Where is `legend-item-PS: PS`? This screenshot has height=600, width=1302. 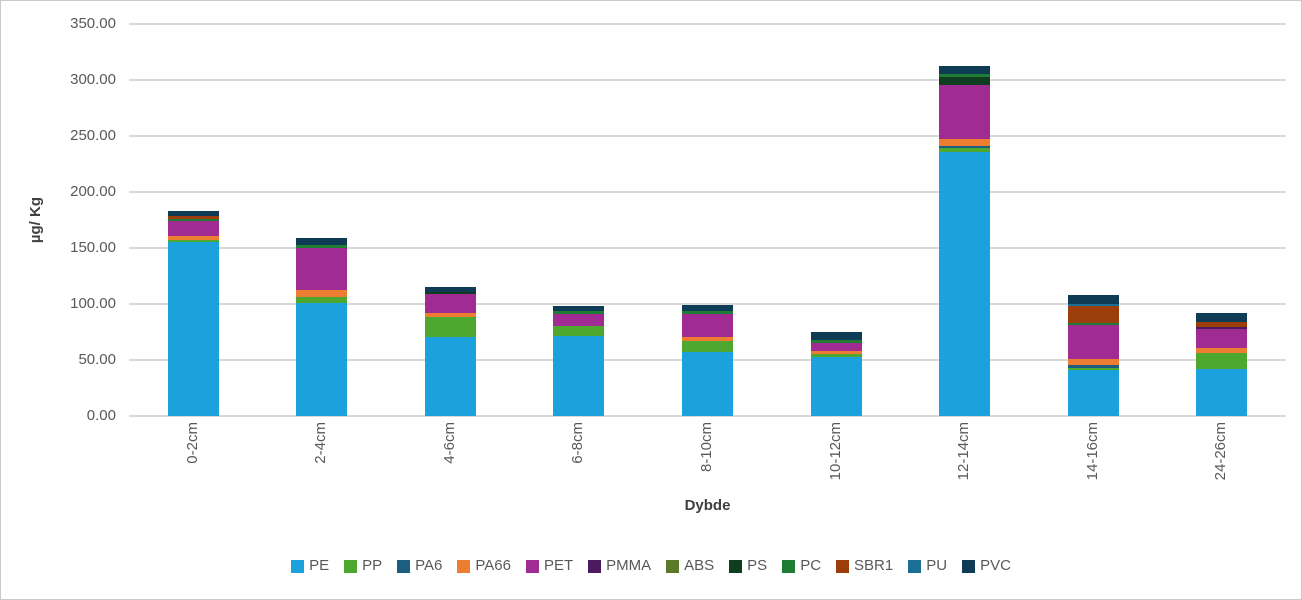 legend-item-PS: PS is located at coordinates (748, 566).